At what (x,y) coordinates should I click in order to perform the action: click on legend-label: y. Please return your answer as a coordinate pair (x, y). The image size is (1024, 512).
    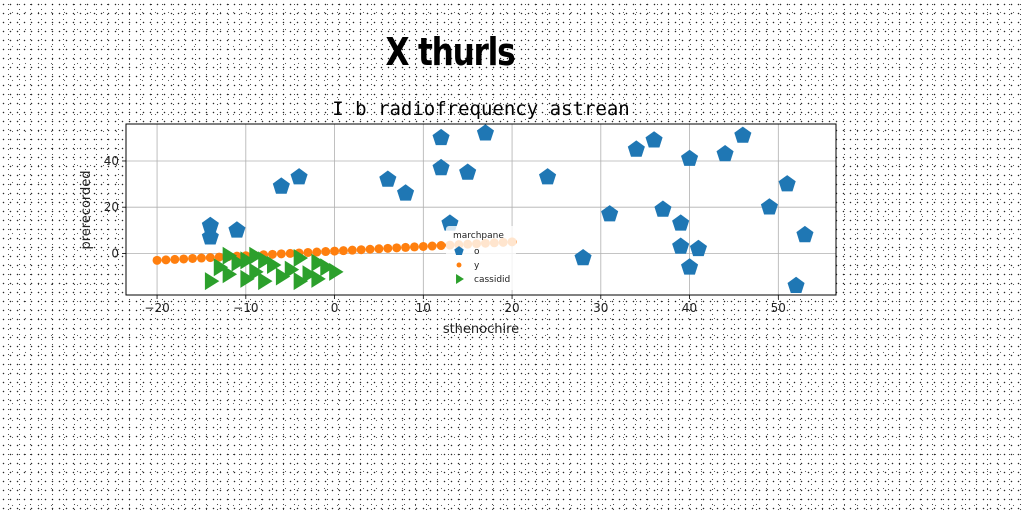
    Looking at the image, I should click on (477, 266).